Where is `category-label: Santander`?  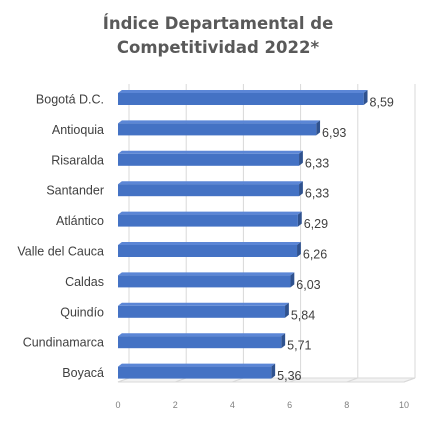
category-label: Santander is located at coordinates (75, 191).